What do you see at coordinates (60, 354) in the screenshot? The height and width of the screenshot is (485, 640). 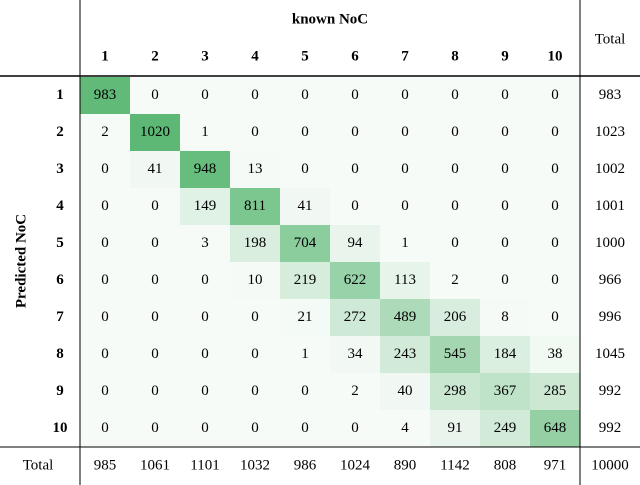 I see `row-label: 8` at bounding box center [60, 354].